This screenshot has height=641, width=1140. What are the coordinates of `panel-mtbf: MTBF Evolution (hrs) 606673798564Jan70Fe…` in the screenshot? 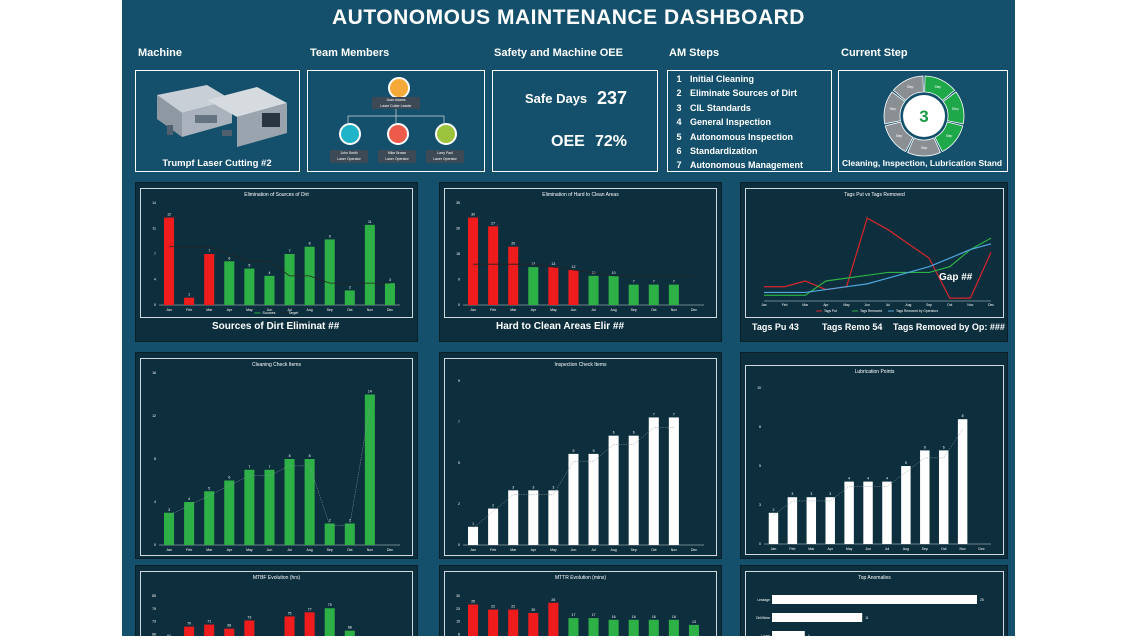 It's located at (276, 600).